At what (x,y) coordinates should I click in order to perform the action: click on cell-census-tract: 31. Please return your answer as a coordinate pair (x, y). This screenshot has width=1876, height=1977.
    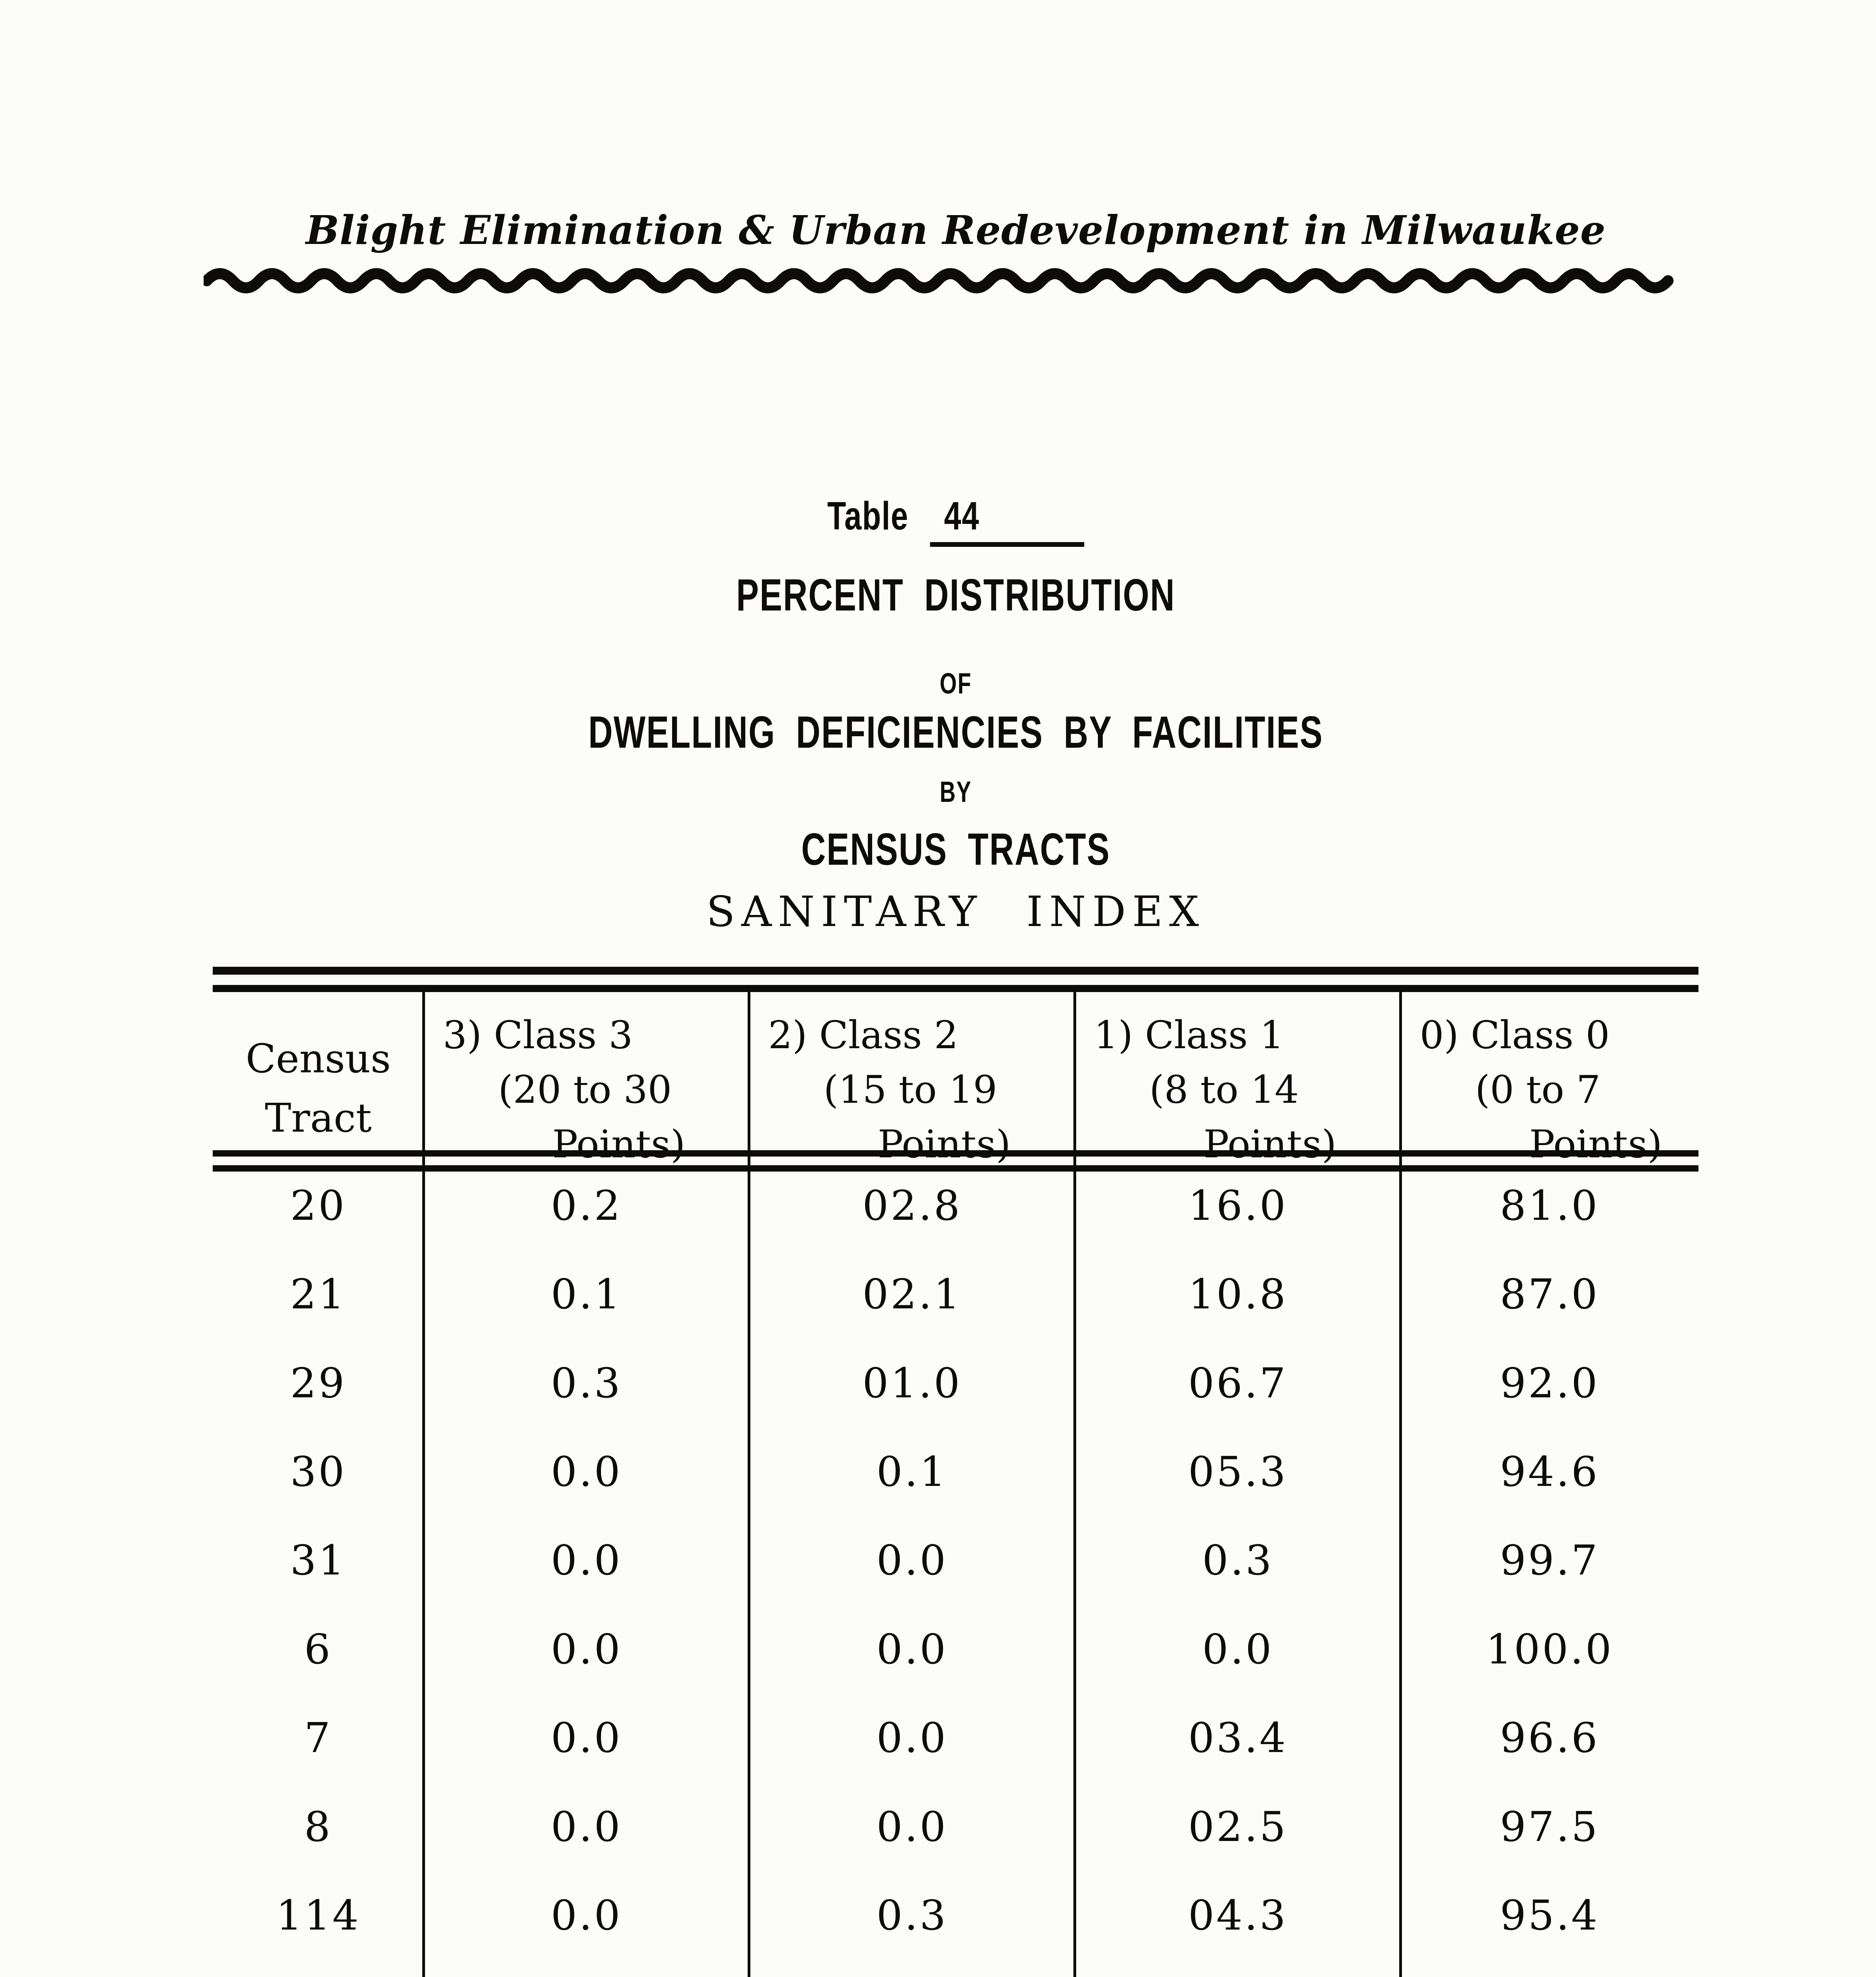
    Looking at the image, I should click on (318, 1560).